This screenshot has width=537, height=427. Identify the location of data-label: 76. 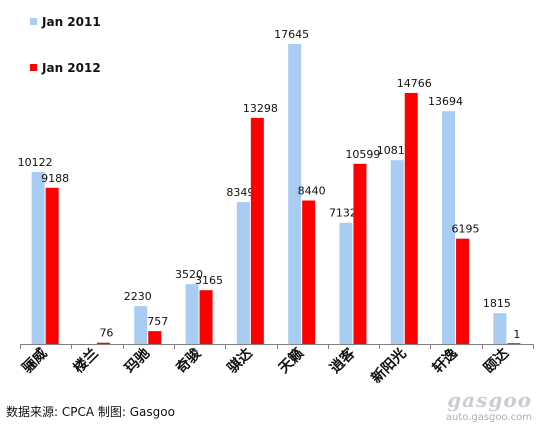
(106, 333).